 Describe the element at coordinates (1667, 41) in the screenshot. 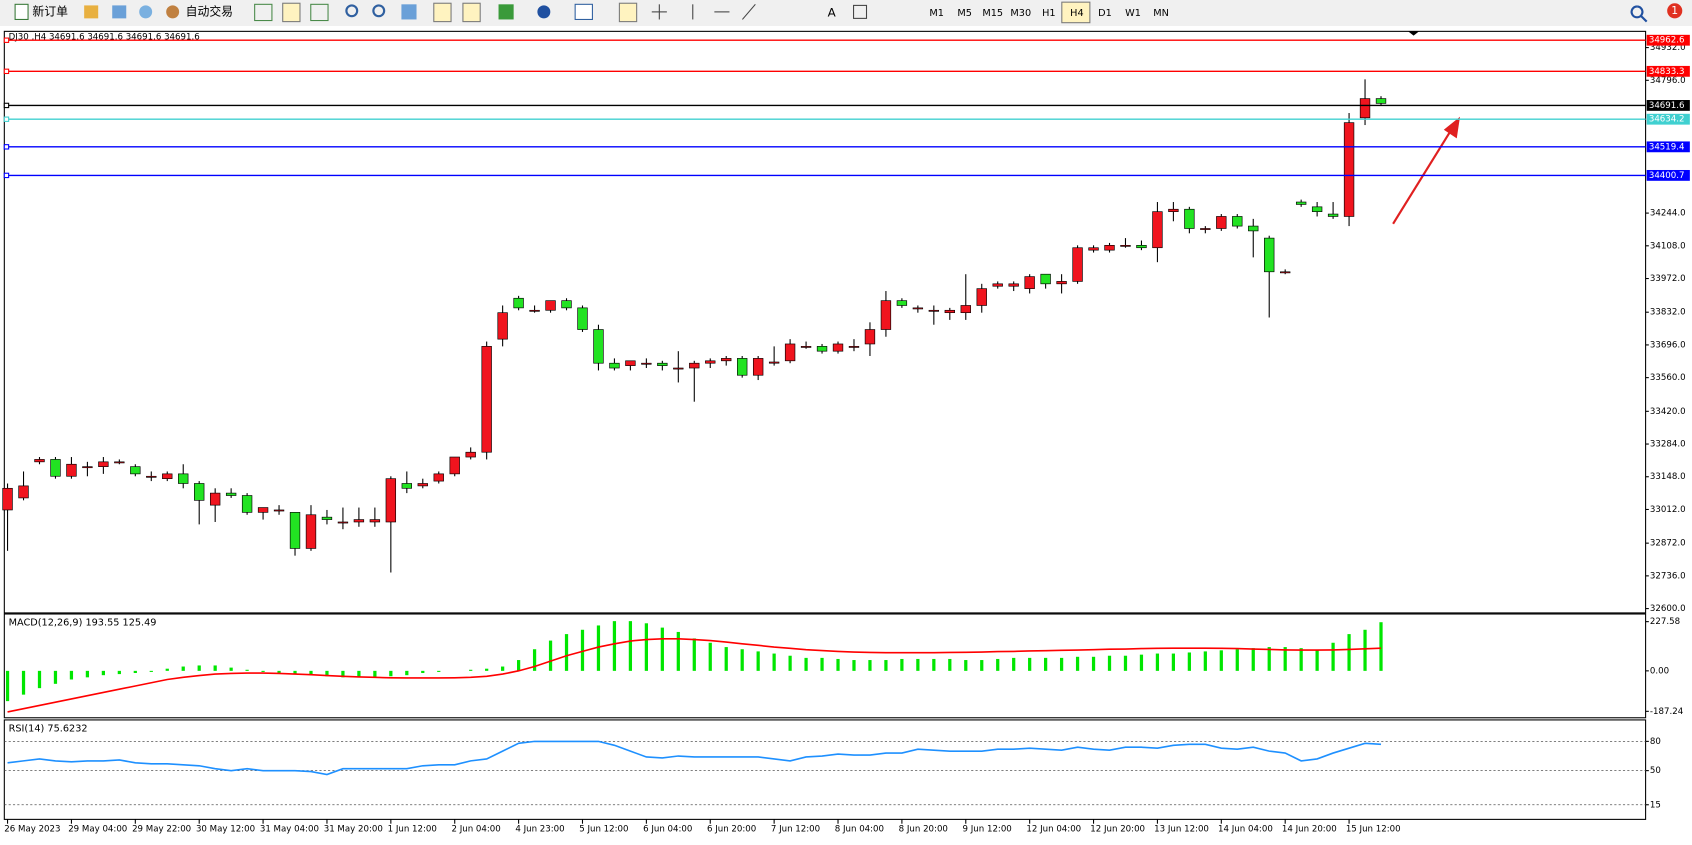

I see `horizontal-level-label: 34962.6` at that location.